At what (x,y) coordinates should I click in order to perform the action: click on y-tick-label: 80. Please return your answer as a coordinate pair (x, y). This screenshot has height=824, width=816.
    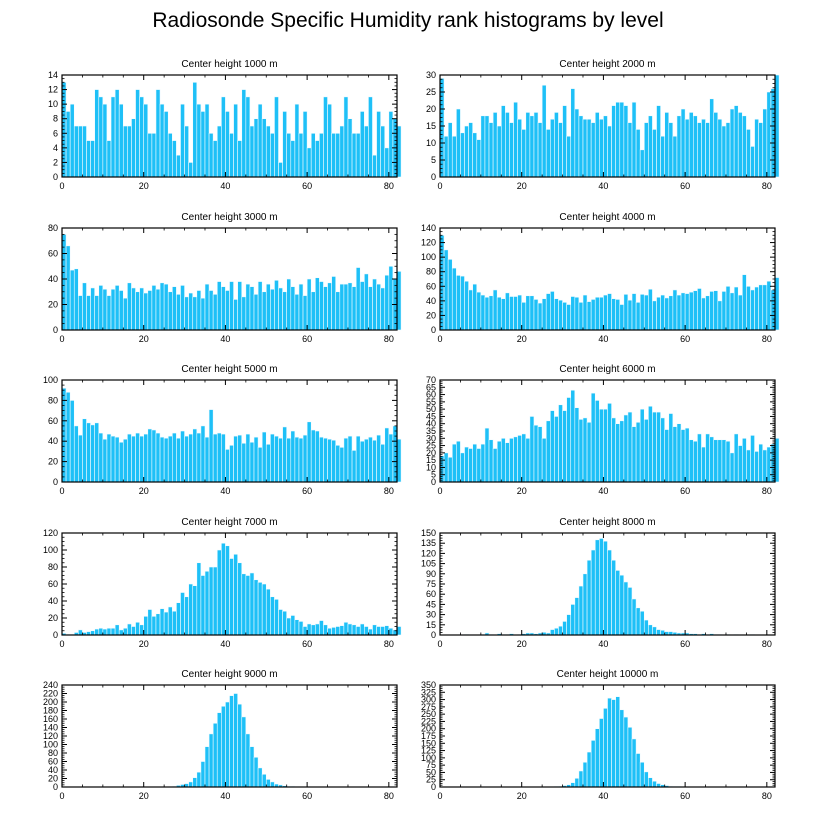
    Looking at the image, I should click on (53, 400).